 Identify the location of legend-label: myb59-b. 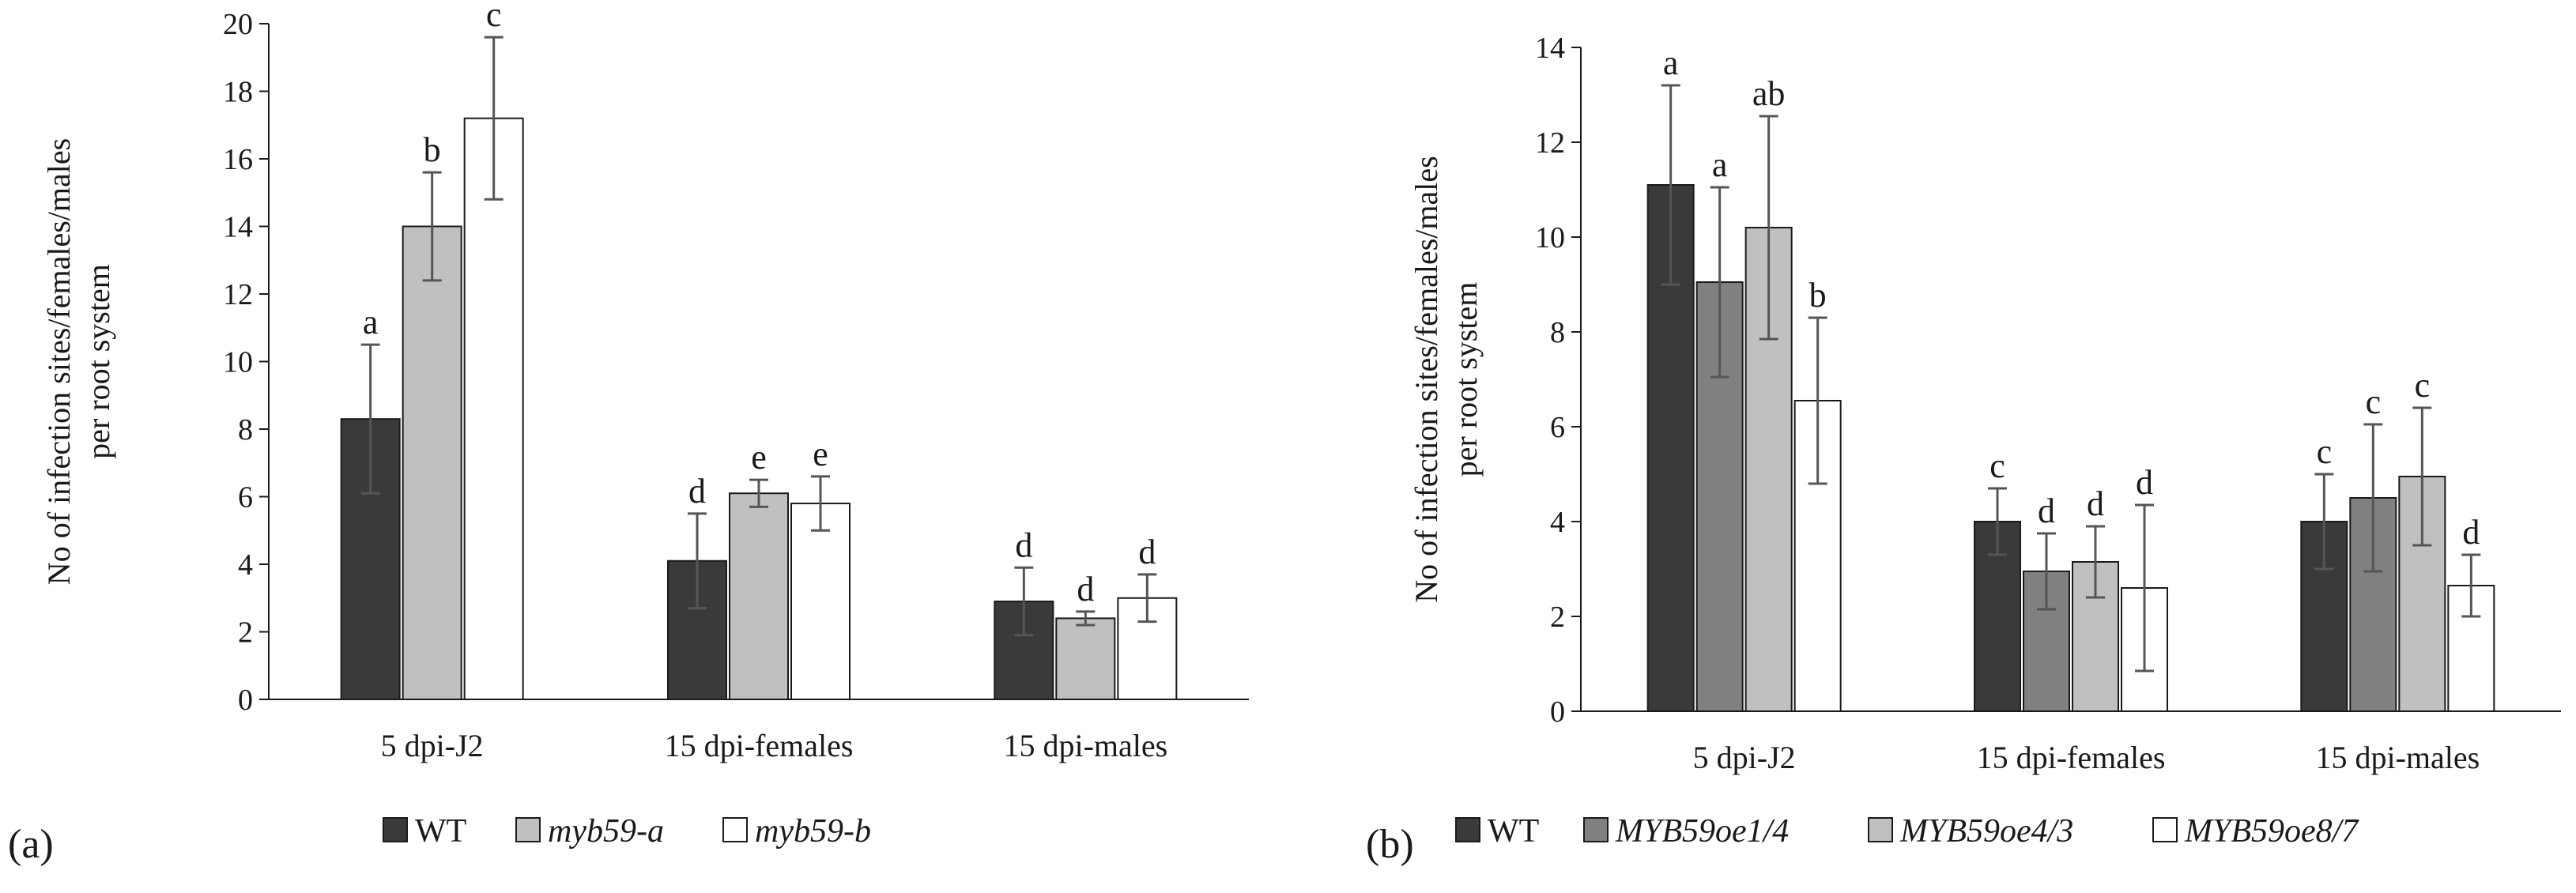
(813, 832).